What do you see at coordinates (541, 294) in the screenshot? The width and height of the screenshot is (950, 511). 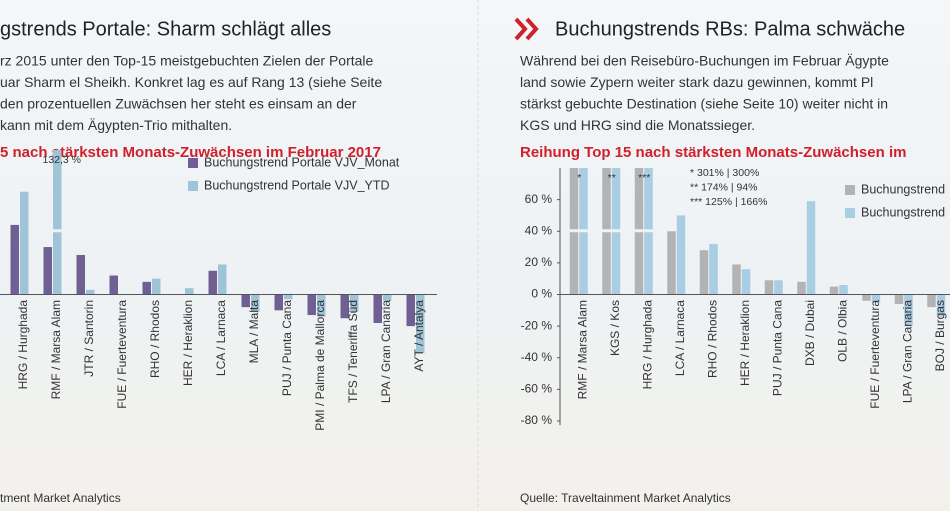 I see `y-tick-label: 0 %` at bounding box center [541, 294].